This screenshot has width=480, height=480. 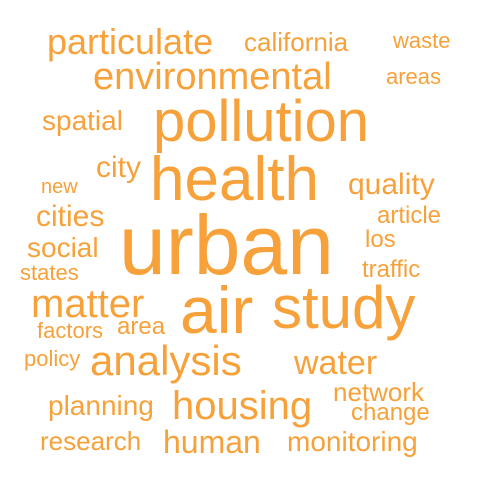 What do you see at coordinates (261, 121) in the screenshot?
I see `word-pollution: pollution` at bounding box center [261, 121].